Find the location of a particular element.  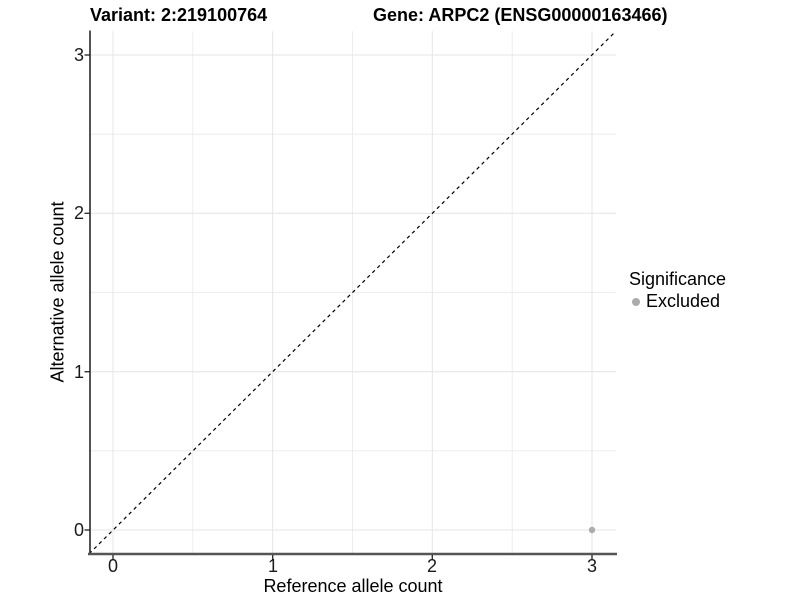

y-tick-label-0: 0 is located at coordinates (78, 530).